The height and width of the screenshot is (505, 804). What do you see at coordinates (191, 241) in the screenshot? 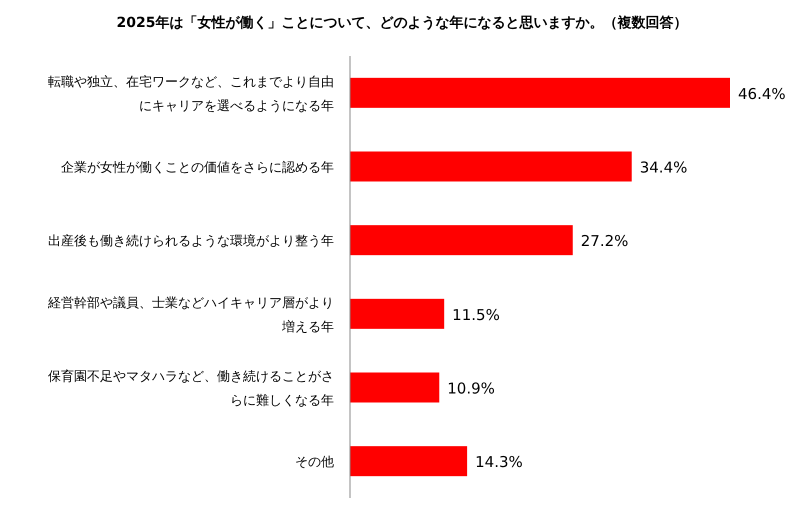
I see `y-tick-label: 出産後も働き続けられるような環境がより整う年` at bounding box center [191, 241].